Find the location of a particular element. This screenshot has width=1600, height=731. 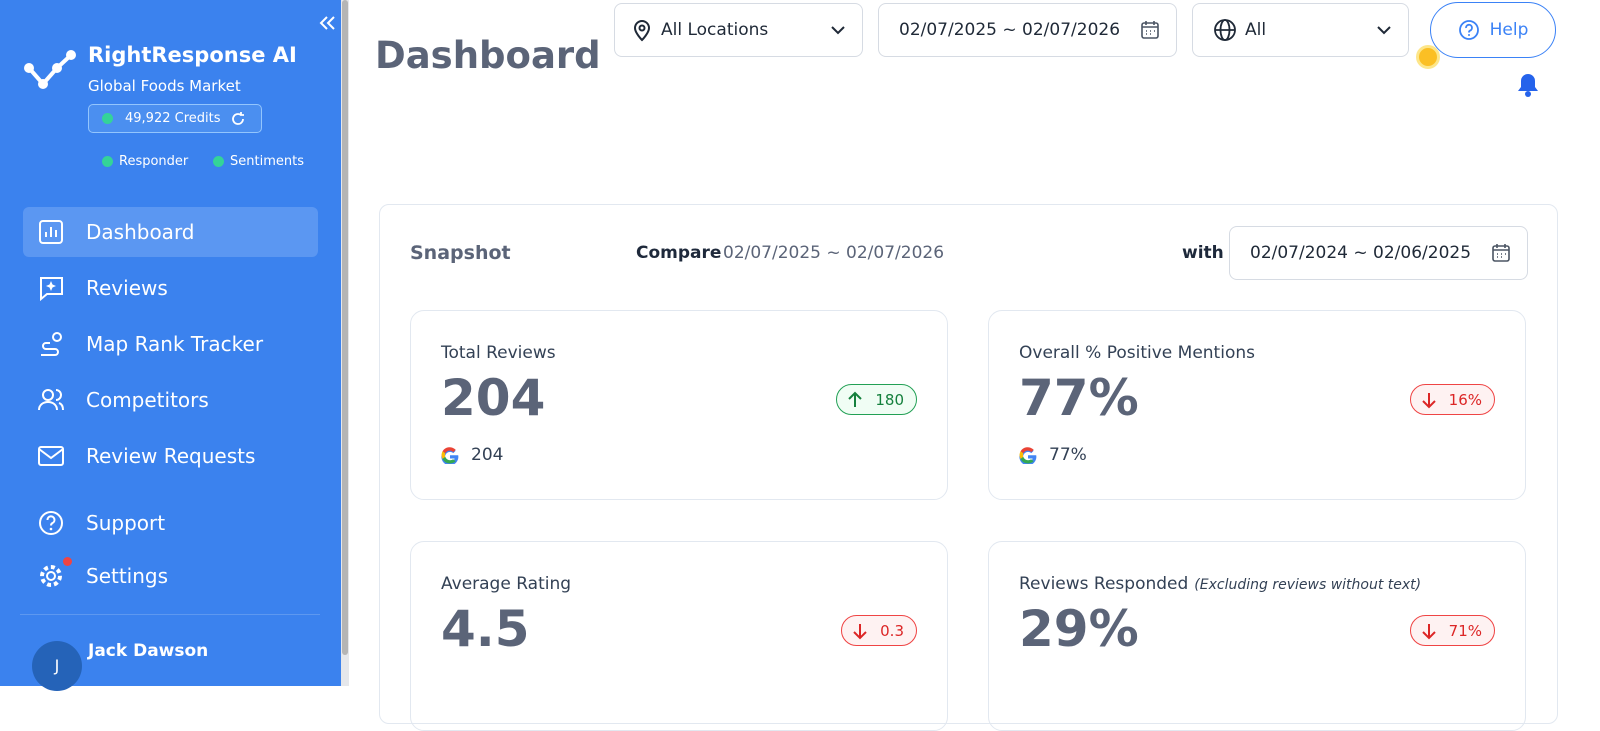

metric-title: Overall % Positive Mentions is located at coordinates (1137, 353).